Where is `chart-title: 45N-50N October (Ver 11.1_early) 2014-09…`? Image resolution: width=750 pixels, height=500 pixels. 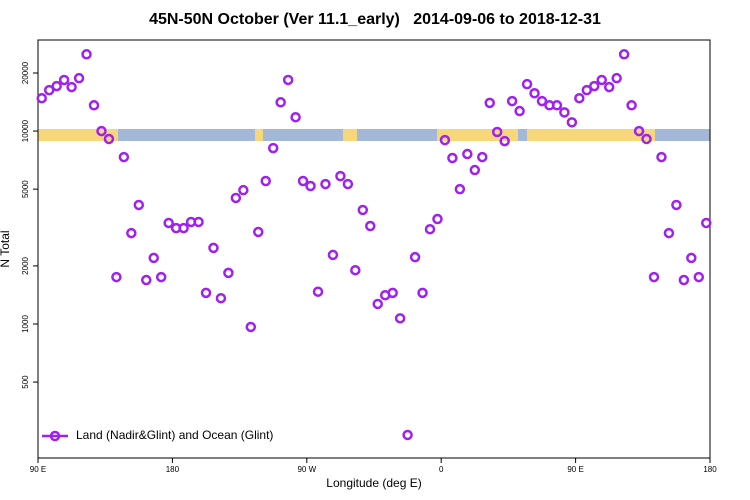
chart-title: 45N-50N October (Ver 11.1_early) 2014-09… is located at coordinates (375, 19).